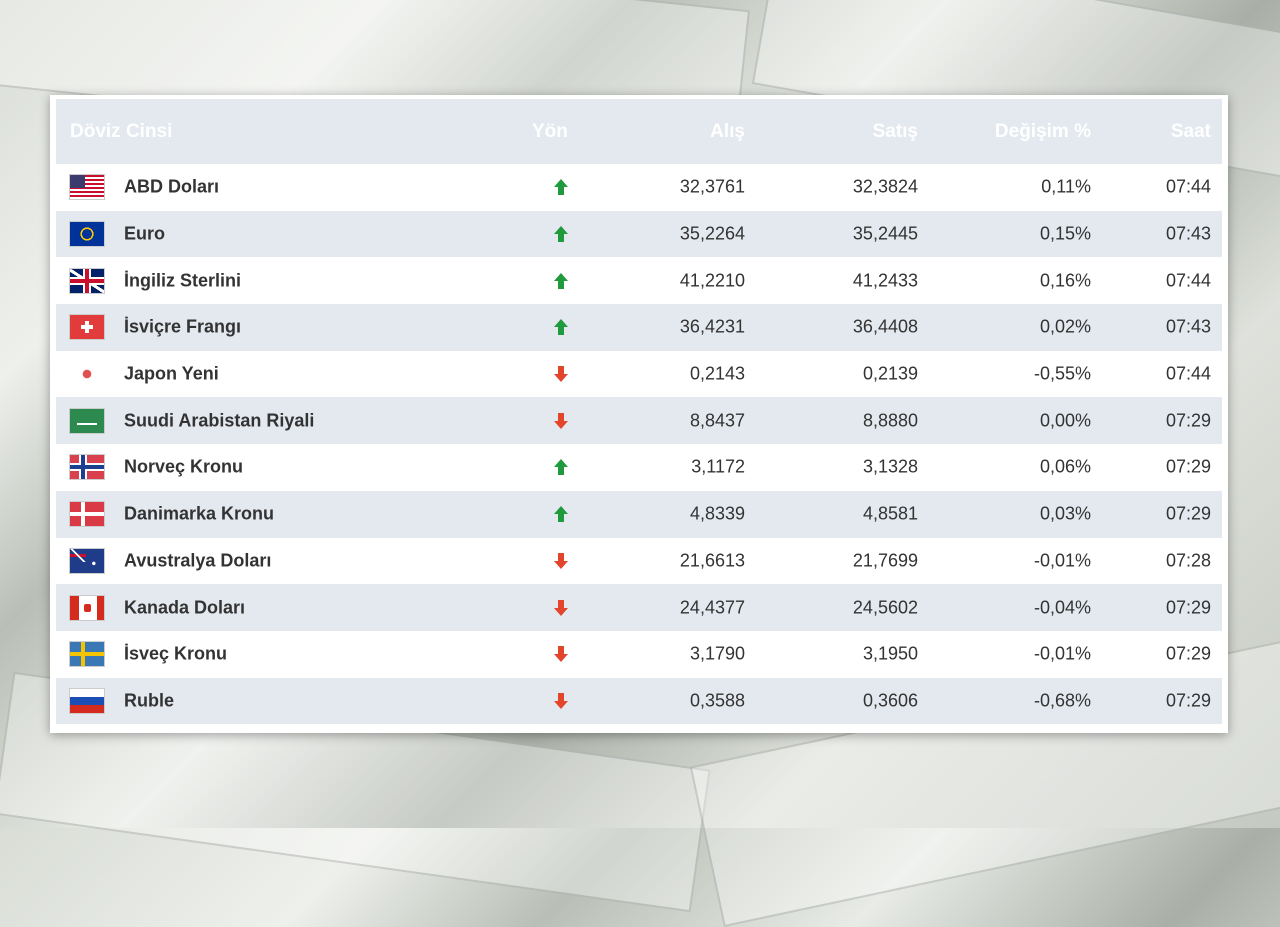 This screenshot has width=1280, height=927. I want to click on update-time: 07:28, so click(1188, 560).